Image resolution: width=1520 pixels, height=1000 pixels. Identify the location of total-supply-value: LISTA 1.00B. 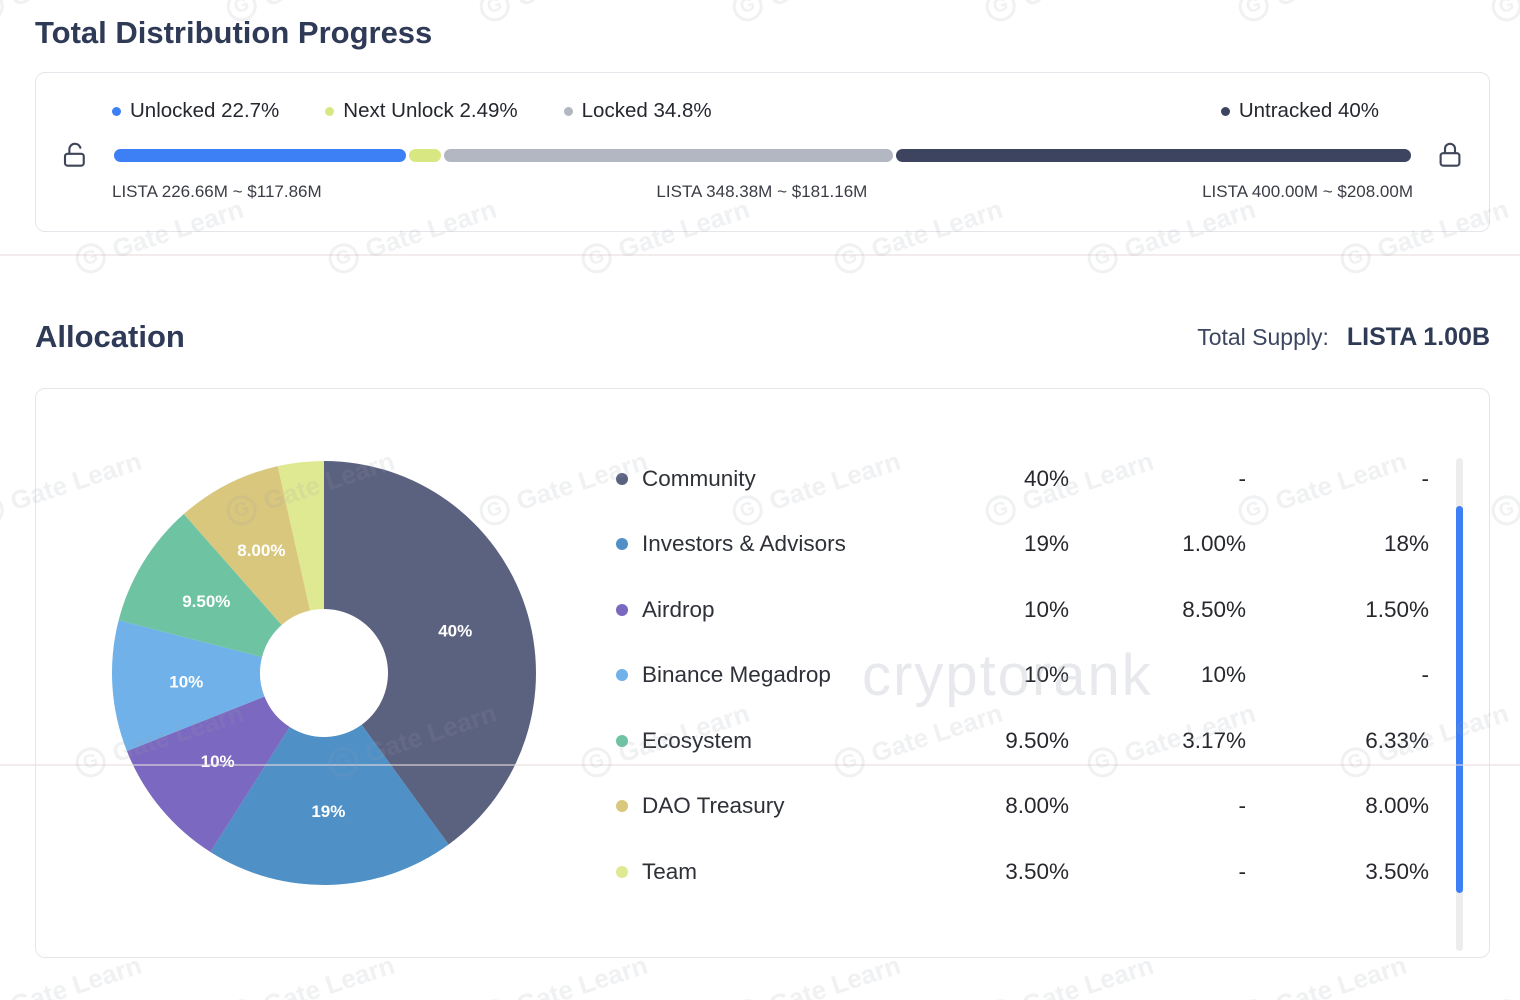
(1418, 336).